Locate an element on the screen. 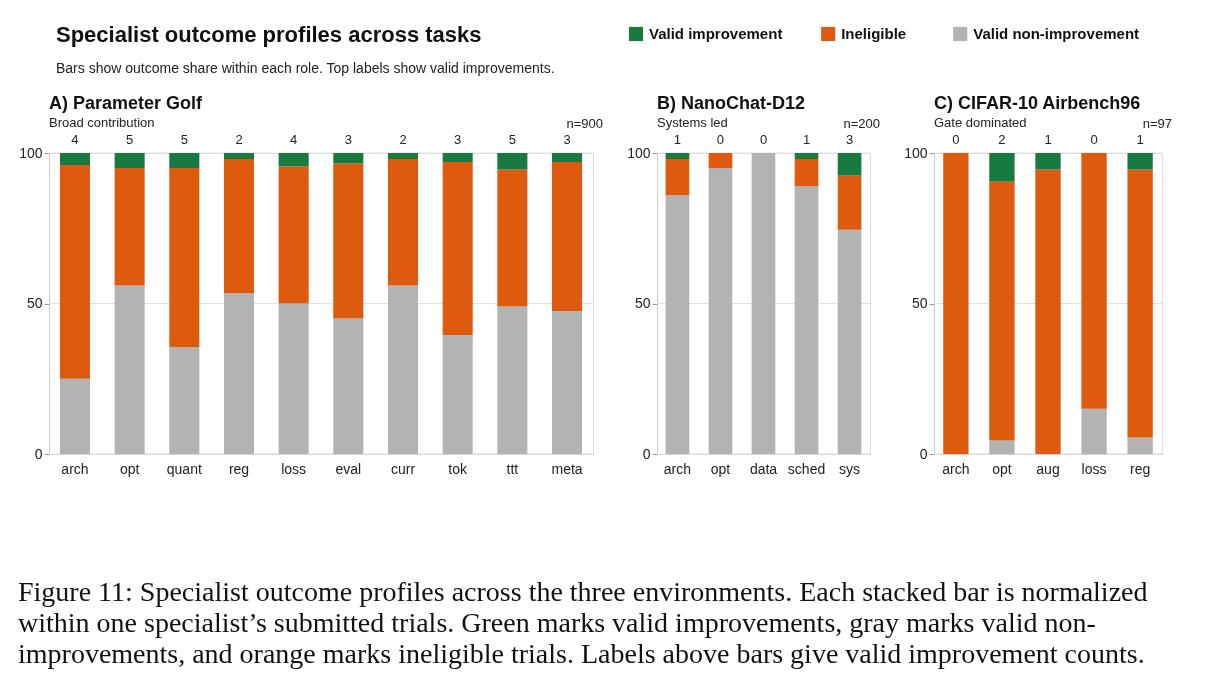 Image resolution: width=1226 pixels, height=691 pixels. x-tick-label: meta is located at coordinates (567, 468).